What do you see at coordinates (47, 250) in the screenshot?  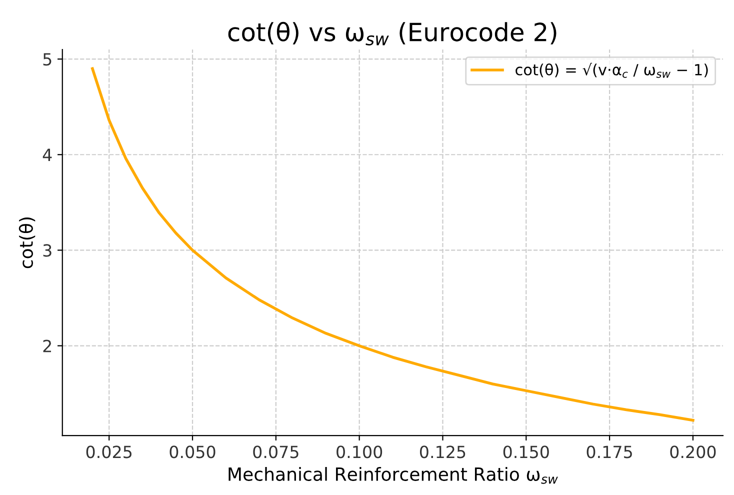 I see `y-tick-label: 3` at bounding box center [47, 250].